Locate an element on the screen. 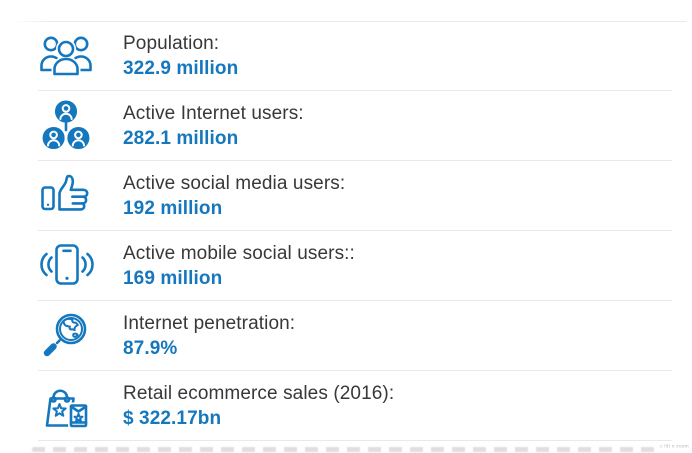  watermark-text: c lift n zoom is located at coordinates (674, 446).